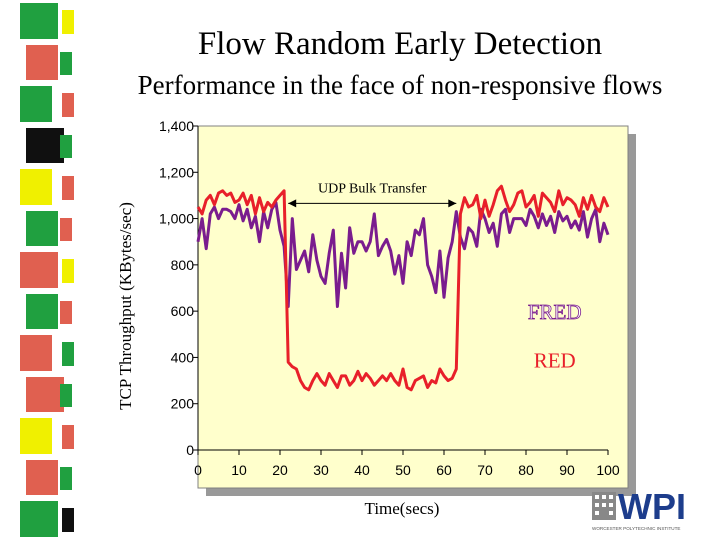 The height and width of the screenshot is (540, 720). What do you see at coordinates (176, 126) in the screenshot?
I see `y-tick-label: 1,400` at bounding box center [176, 126].